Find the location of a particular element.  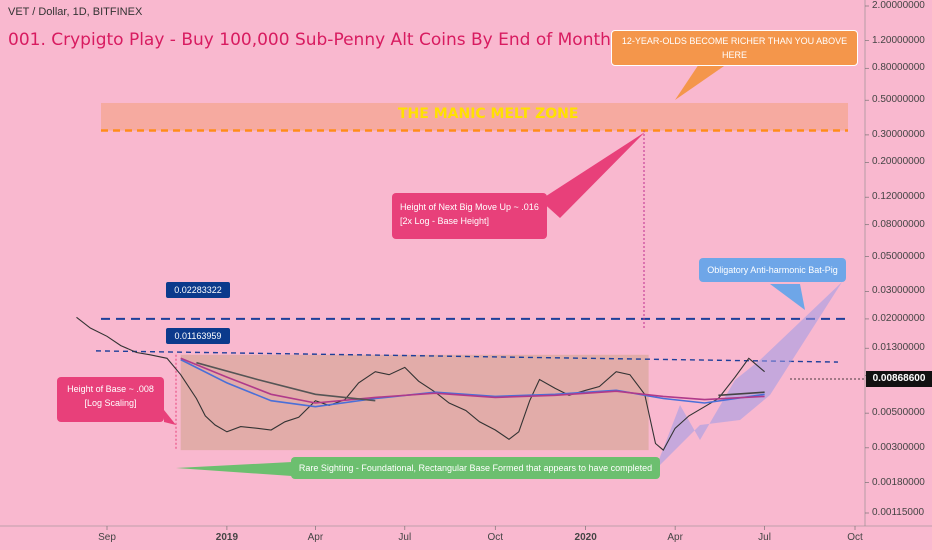

y-tick-label: 0.12000000 is located at coordinates (898, 197).